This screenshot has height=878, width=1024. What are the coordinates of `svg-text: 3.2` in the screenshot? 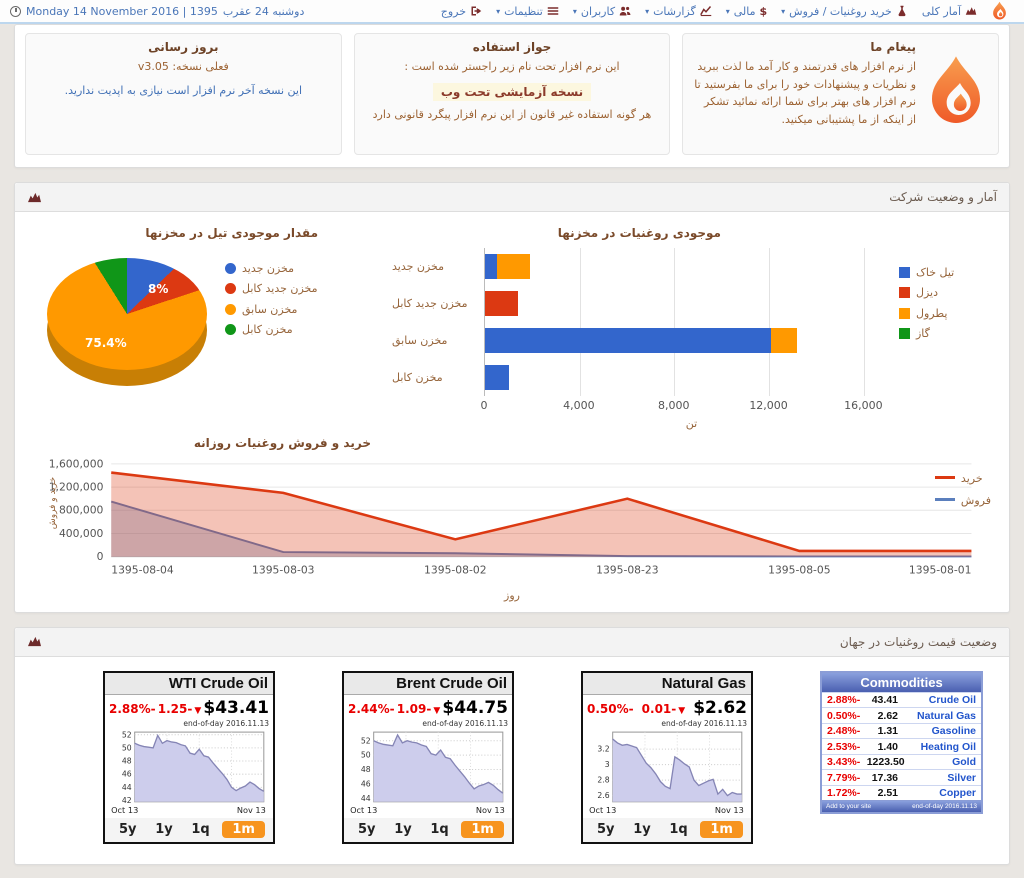 It's located at (603, 749).